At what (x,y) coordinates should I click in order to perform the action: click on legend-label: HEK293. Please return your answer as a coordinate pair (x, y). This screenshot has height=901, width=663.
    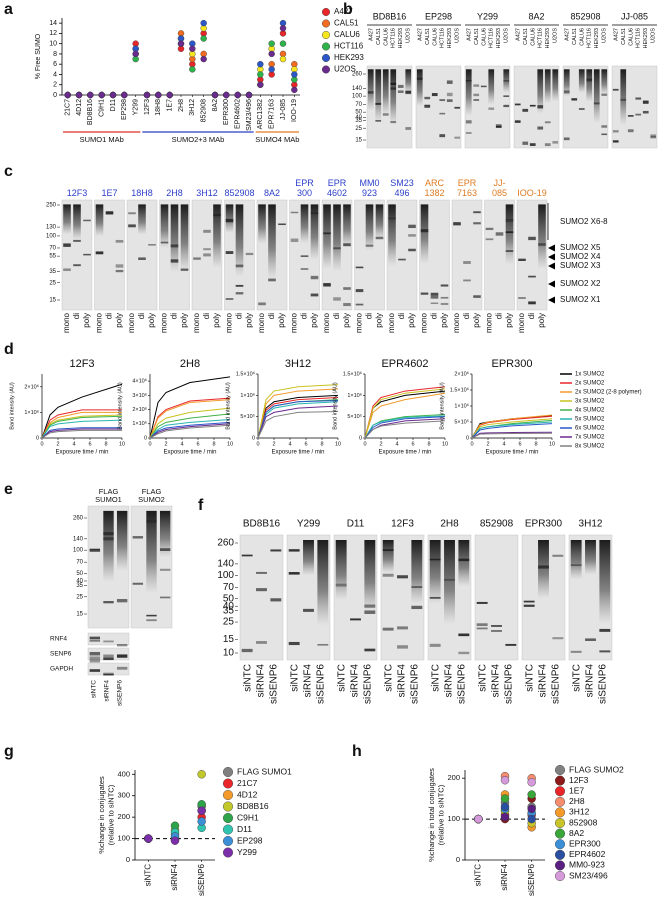
    Looking at the image, I should click on (349, 57).